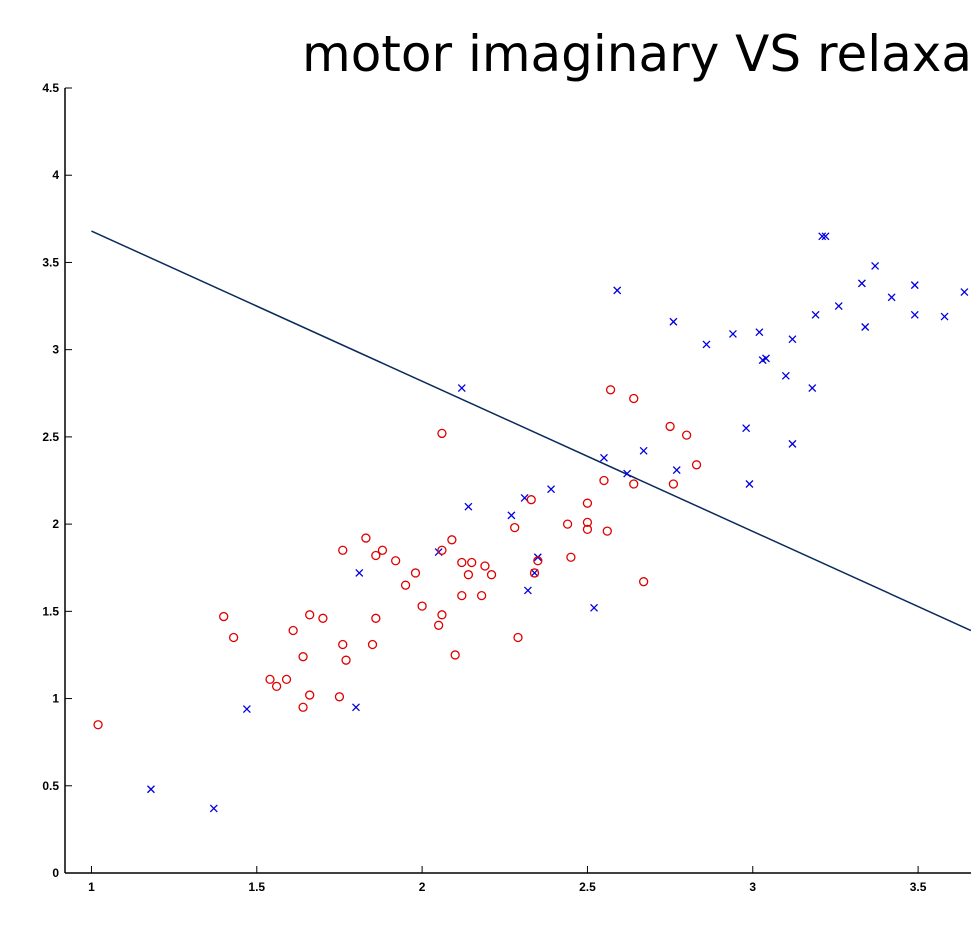 The image size is (971, 936). Describe the element at coordinates (50, 611) in the screenshot. I see `y-tick-label: 1.5` at that location.